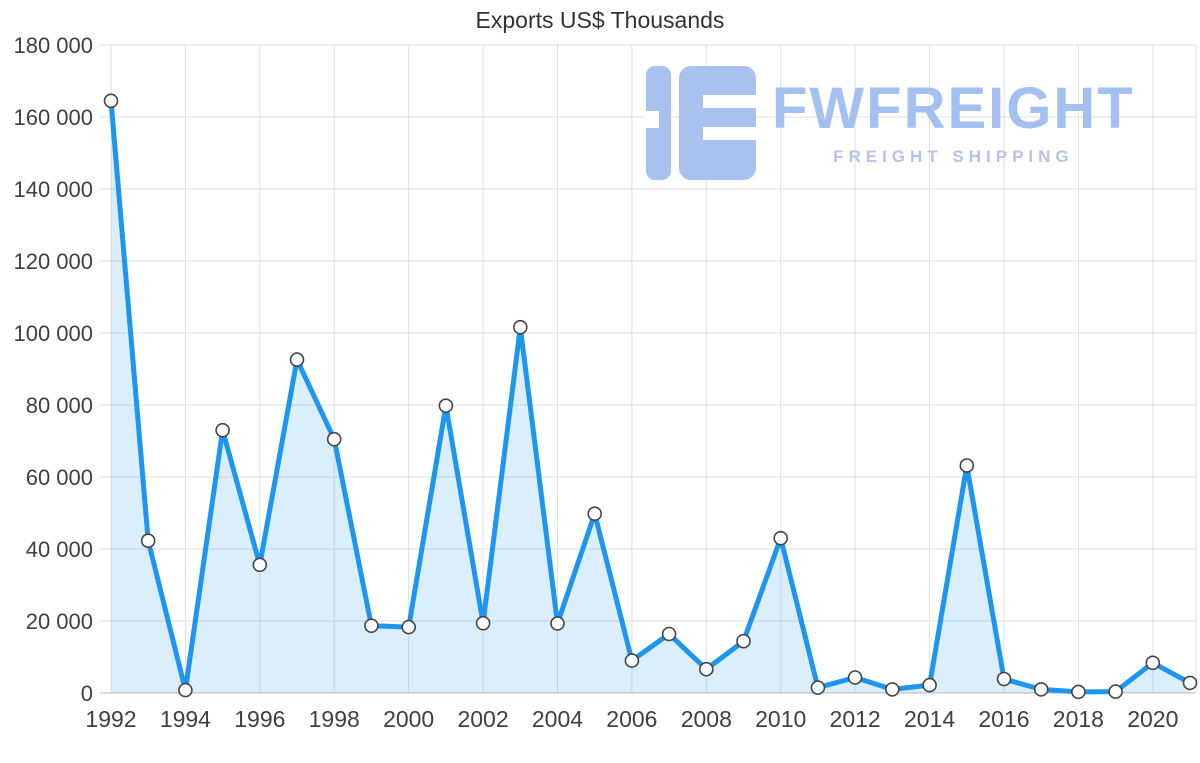 The image size is (1200, 763). What do you see at coordinates (110, 719) in the screenshot?
I see `x-tick-label: 1992` at bounding box center [110, 719].